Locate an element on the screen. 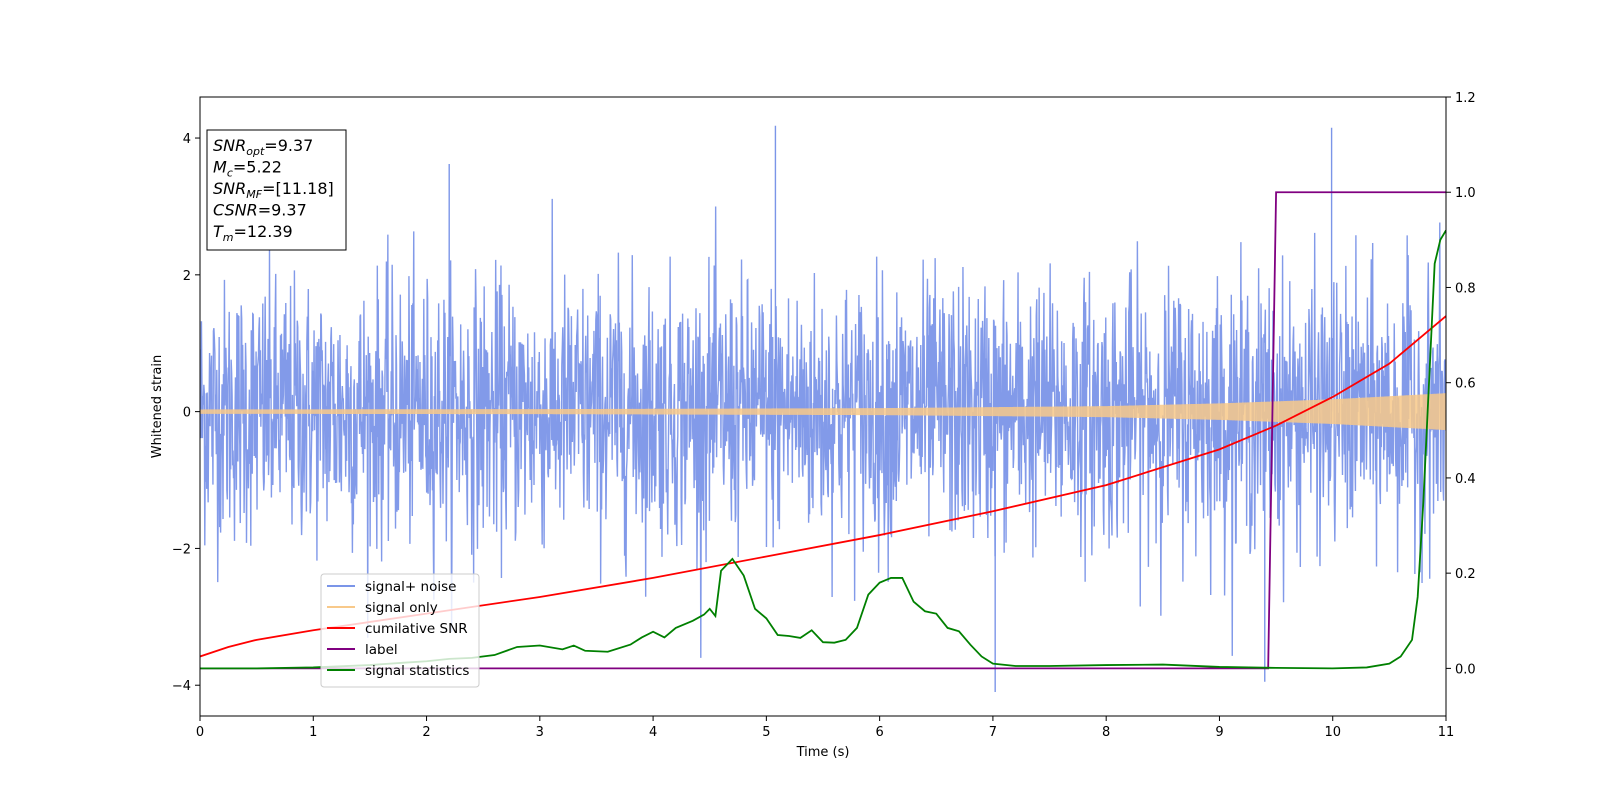 This screenshot has width=1600, height=800. x-axis-label: Time (s) is located at coordinates (823, 752).